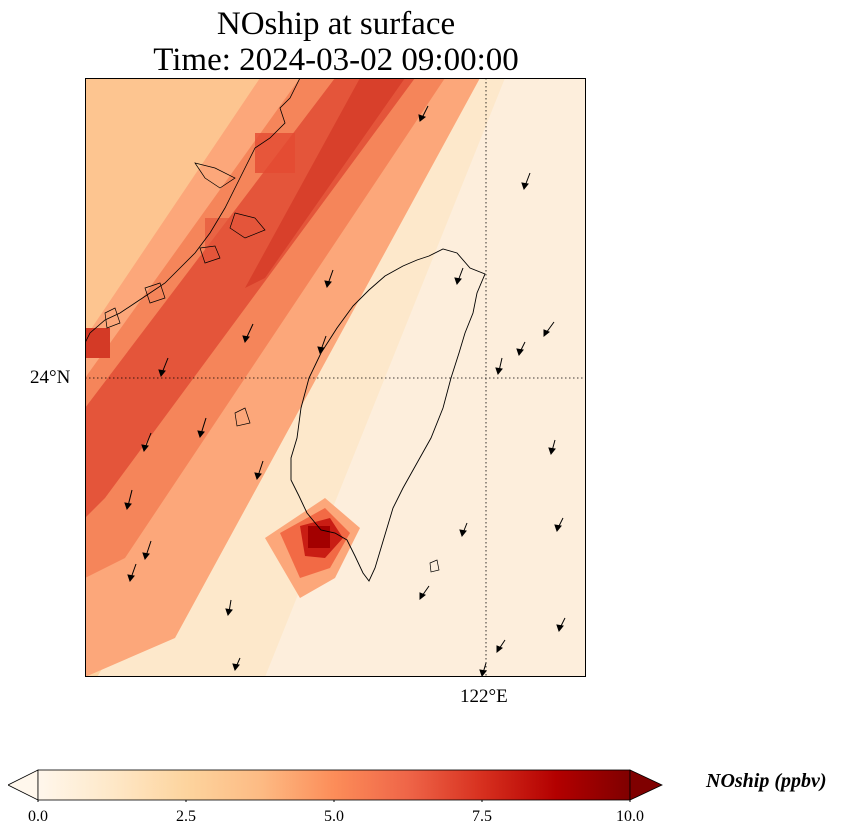 Image resolution: width=842 pixels, height=836 pixels. What do you see at coordinates (186, 816) in the screenshot?
I see `colorbar-tick-1: 2.5` at bounding box center [186, 816].